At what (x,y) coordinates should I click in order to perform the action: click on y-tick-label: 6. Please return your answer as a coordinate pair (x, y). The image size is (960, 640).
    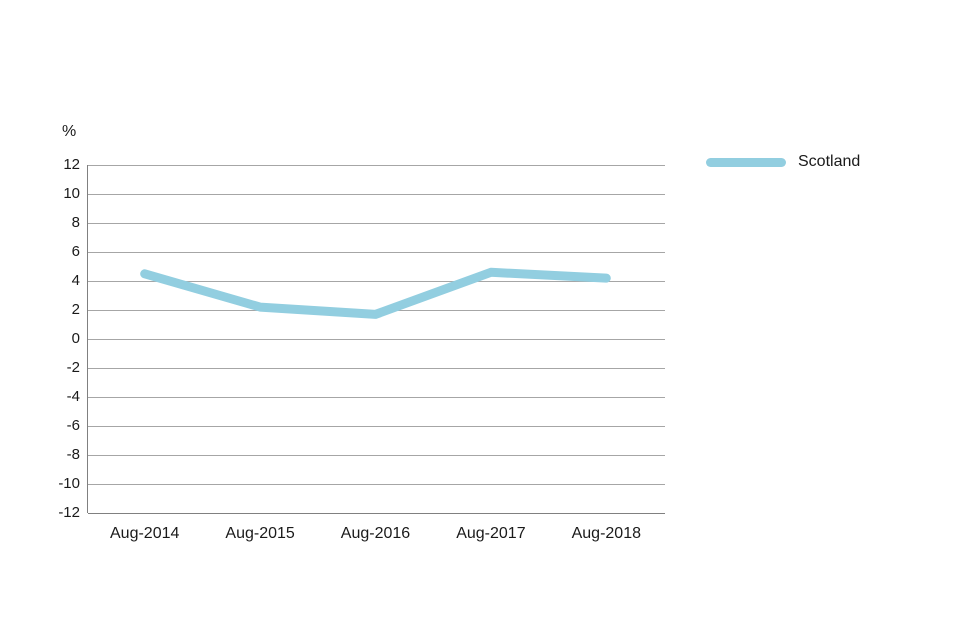
    Looking at the image, I should click on (75, 251).